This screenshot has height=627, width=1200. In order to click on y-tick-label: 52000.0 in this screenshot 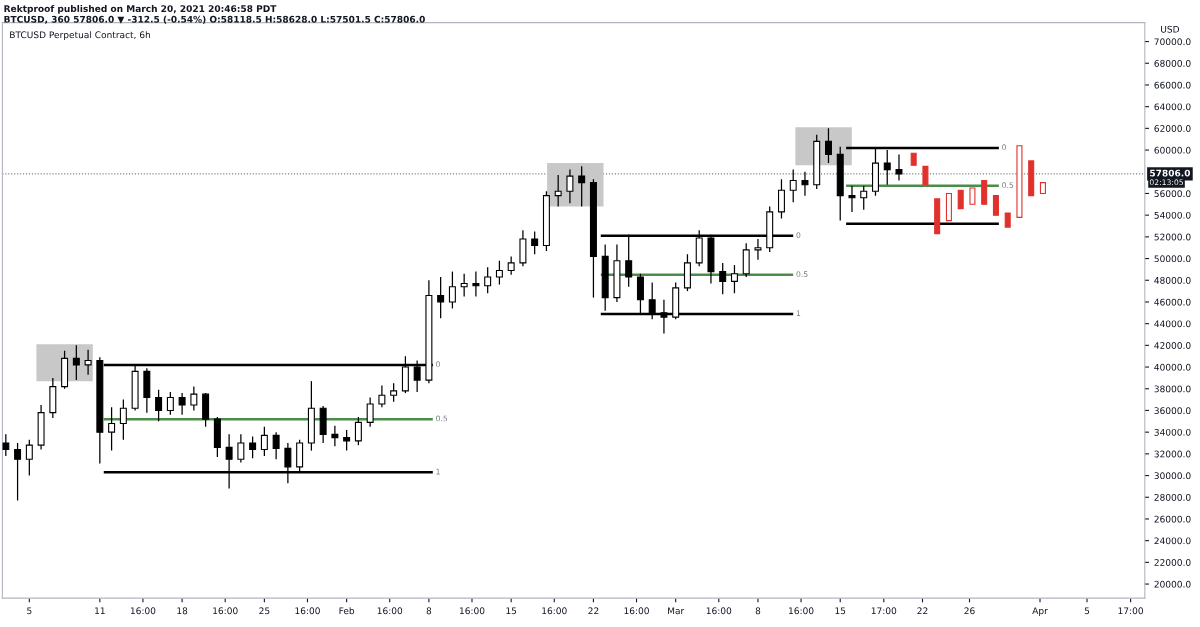, I will do `click(1172, 237)`.